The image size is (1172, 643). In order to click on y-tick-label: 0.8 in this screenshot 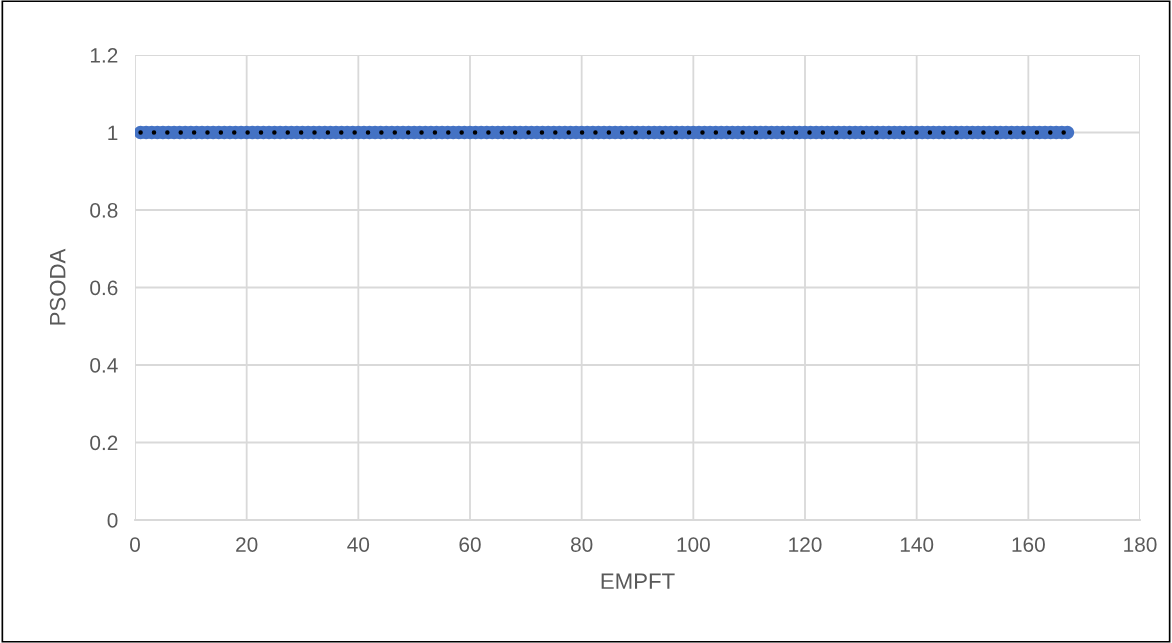, I will do `click(104, 210)`.